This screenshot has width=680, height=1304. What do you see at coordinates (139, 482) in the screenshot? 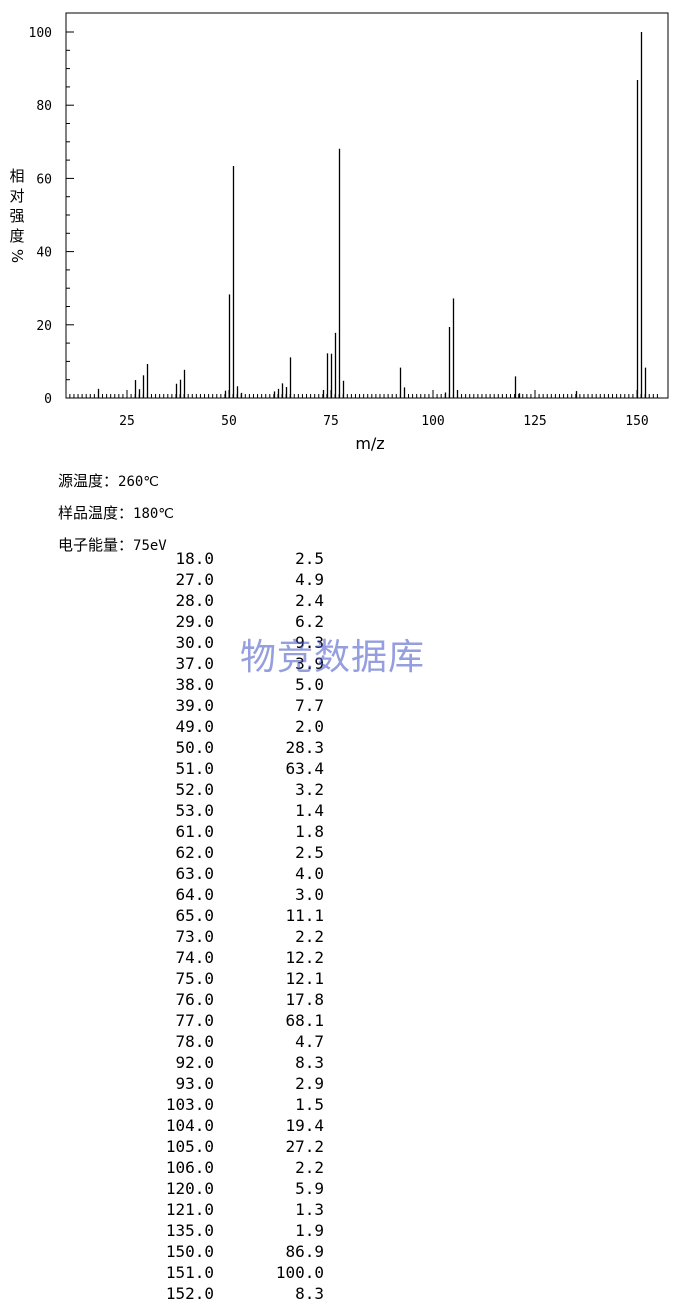
I see `source-temperature-value: 260℃` at bounding box center [139, 482].